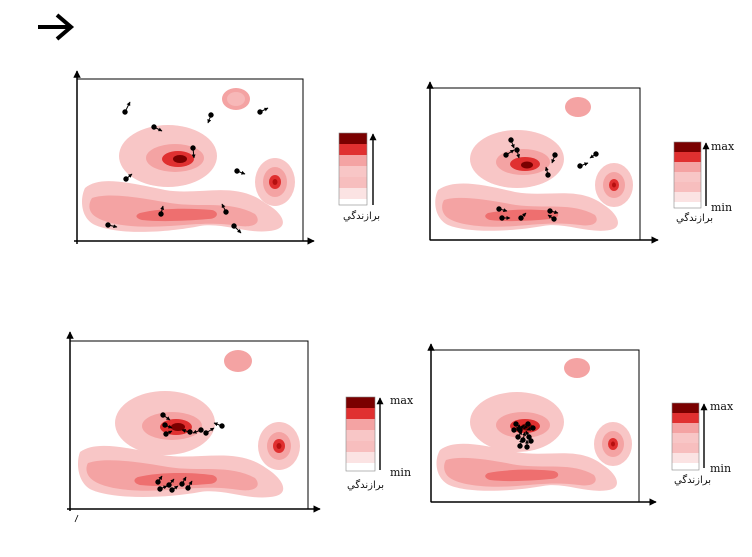 This screenshot has width=752, height=557. Describe the element at coordinates (56, 27) in the screenshot. I see `right-arrow-icon` at that location.